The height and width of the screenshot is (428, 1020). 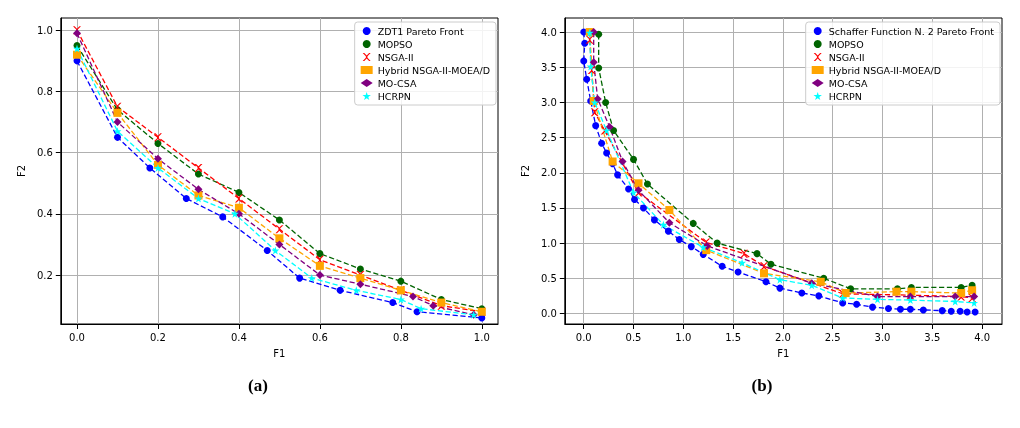 What do you see at coordinates (44, 214) in the screenshot?
I see `y-tick-label: 0.4` at bounding box center [44, 214].